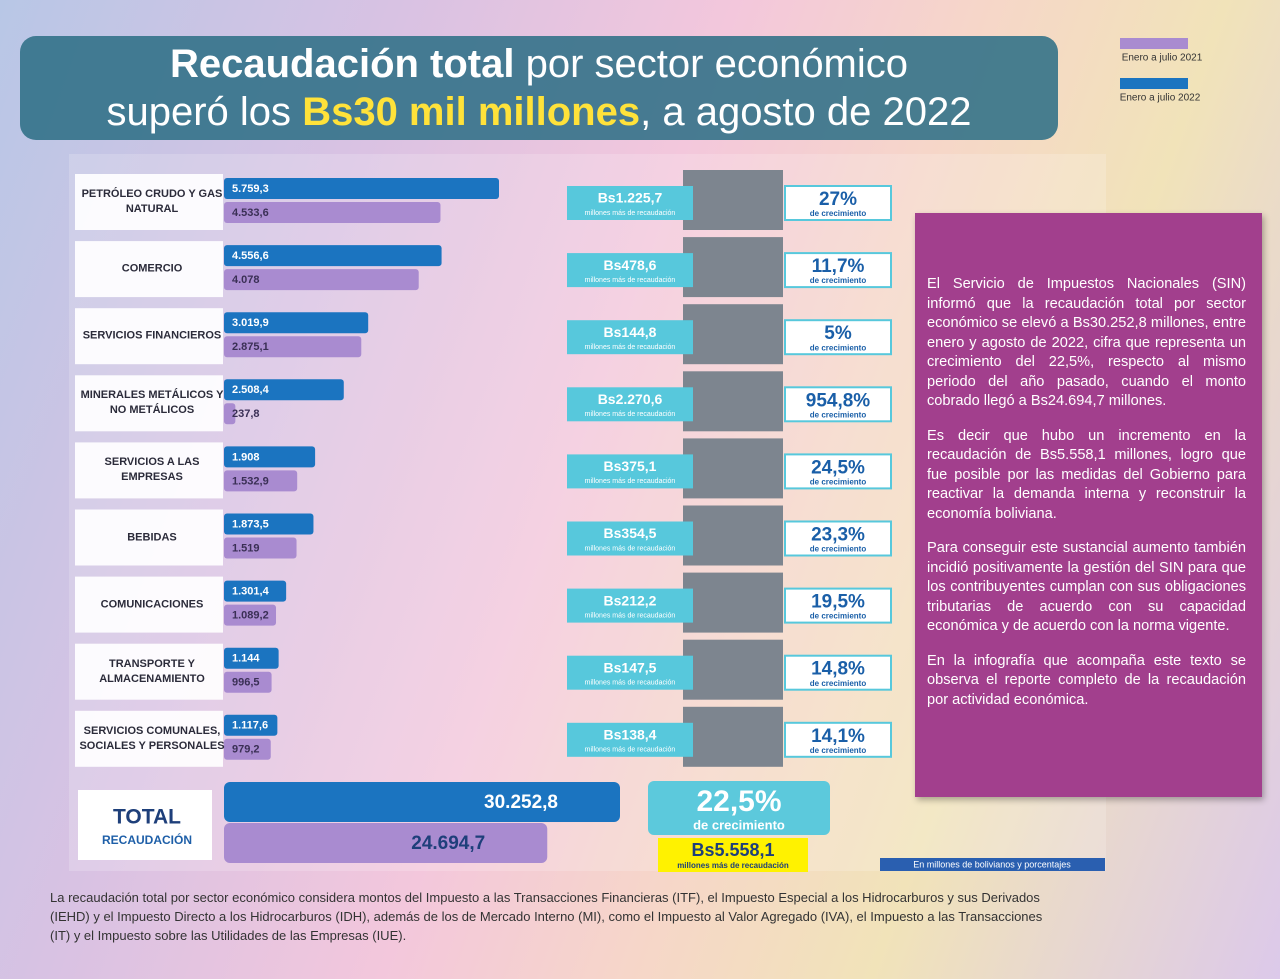 This screenshot has width=1280, height=979. What do you see at coordinates (199, 112) in the screenshot?
I see `title-line2: superó los` at bounding box center [199, 112].